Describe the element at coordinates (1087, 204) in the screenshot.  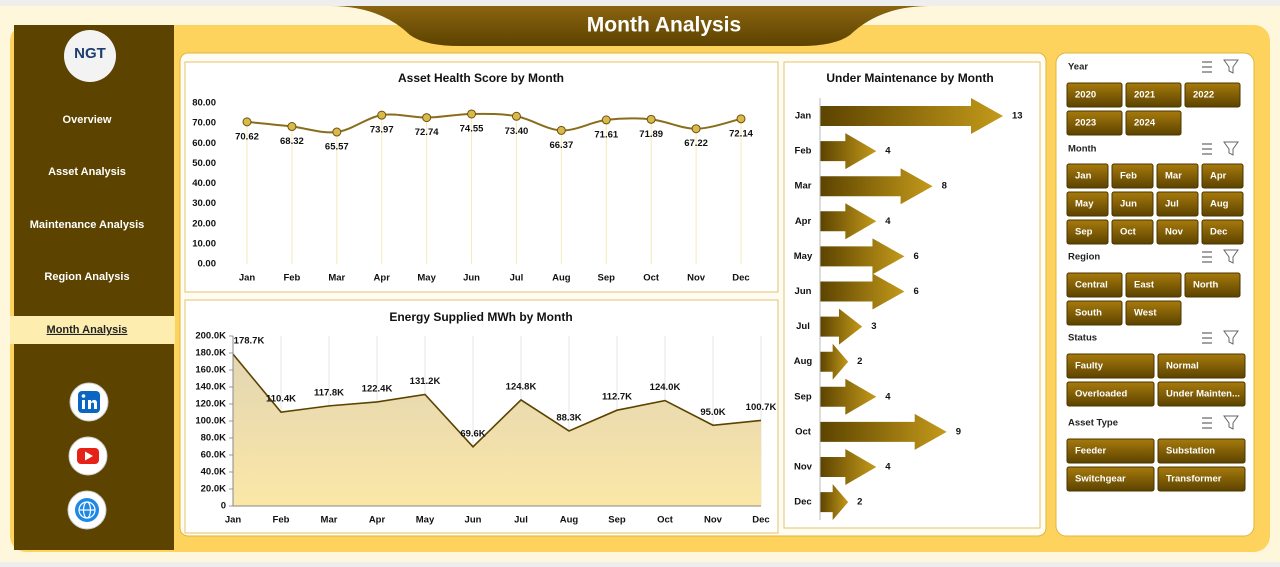
I see `slicer-button: May` at that location.